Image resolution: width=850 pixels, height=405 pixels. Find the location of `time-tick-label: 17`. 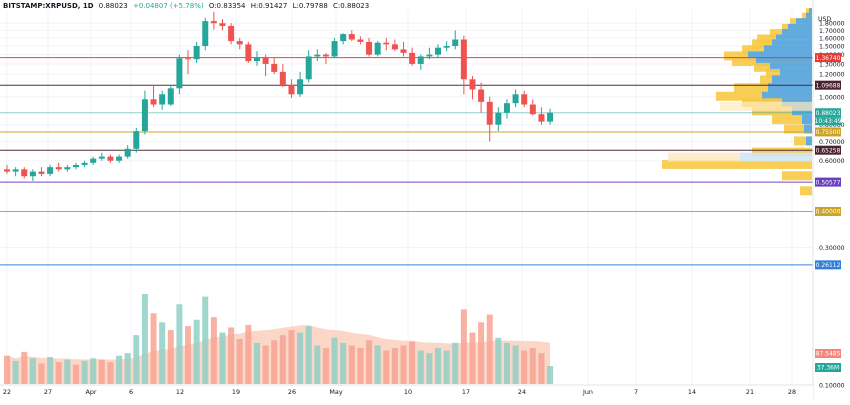

time-tick-label: 17 is located at coordinates (466, 392).